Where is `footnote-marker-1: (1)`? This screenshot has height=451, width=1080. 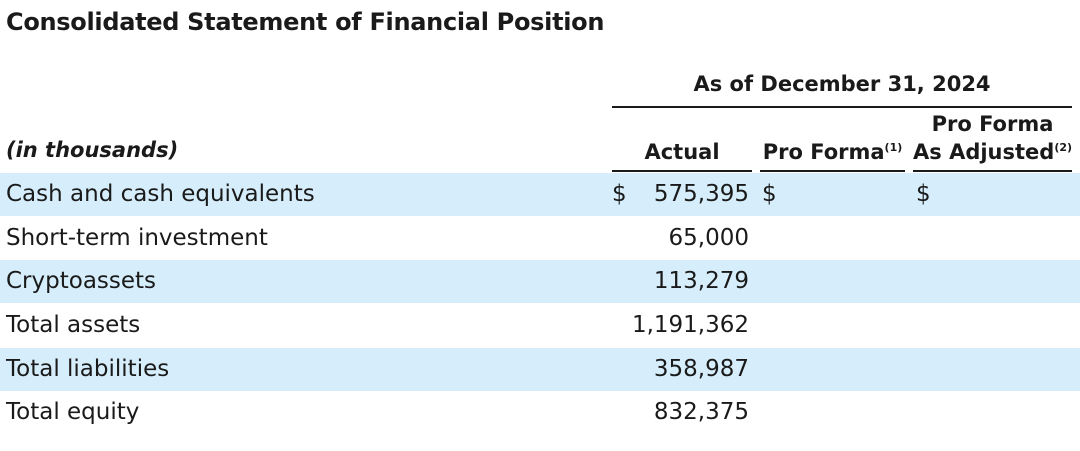 footnote-marker-1: (1) is located at coordinates (893, 147).